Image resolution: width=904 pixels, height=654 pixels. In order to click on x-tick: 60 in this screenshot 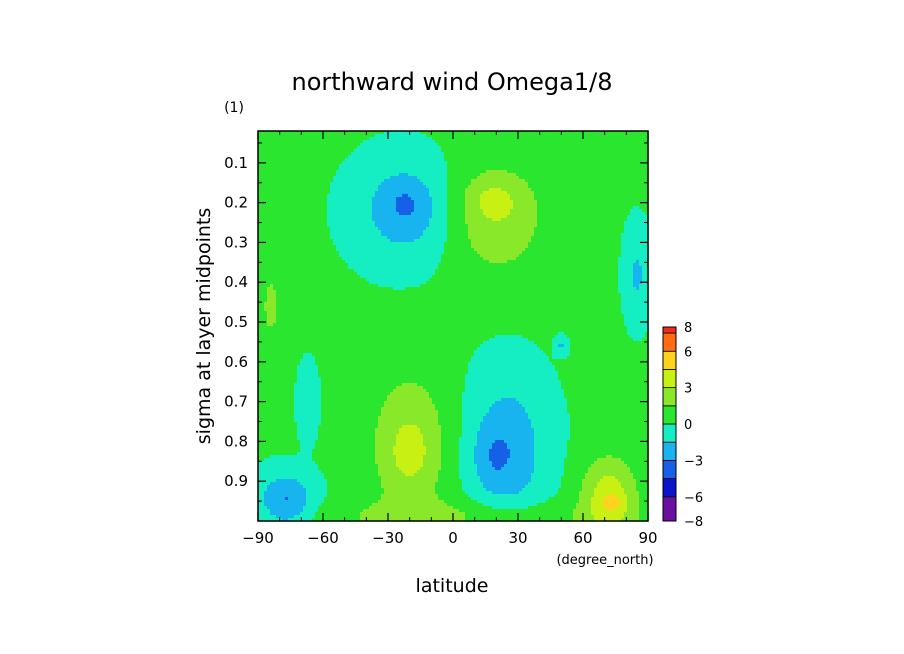, I will do `click(583, 339)`.